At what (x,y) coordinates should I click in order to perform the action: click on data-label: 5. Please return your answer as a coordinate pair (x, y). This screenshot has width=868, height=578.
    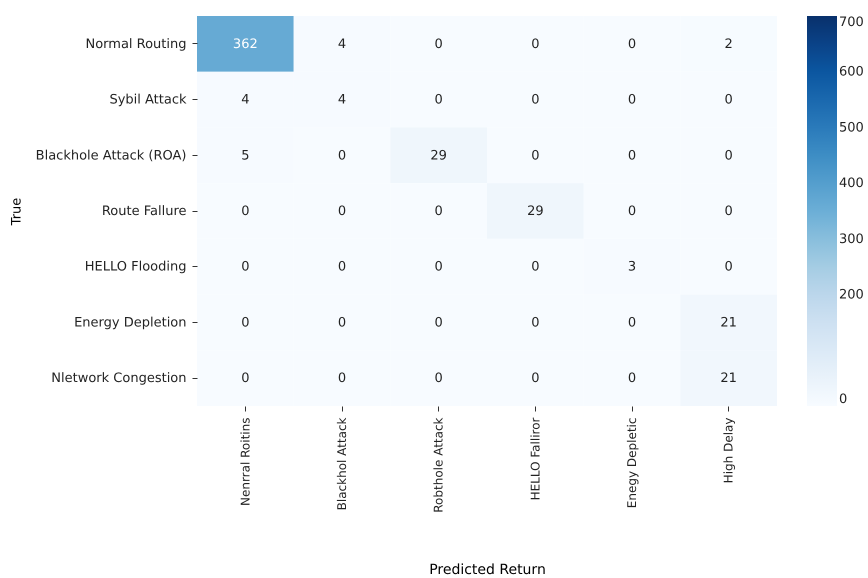
    Looking at the image, I should click on (245, 156).